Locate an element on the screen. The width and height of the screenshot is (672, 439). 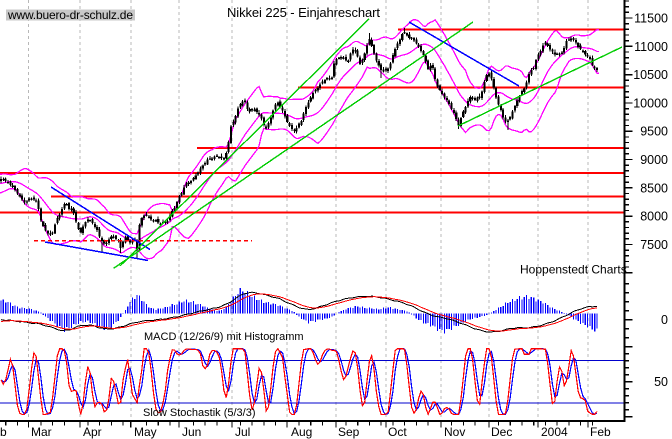
svg-text: 9500 is located at coordinates (654, 132).